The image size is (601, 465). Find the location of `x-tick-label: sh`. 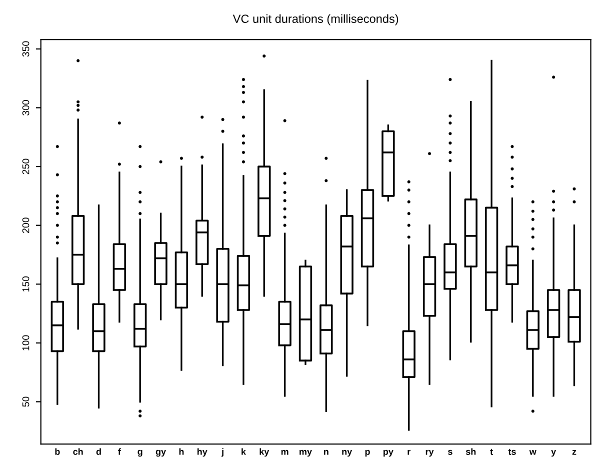

x-tick-label: sh is located at coordinates (471, 451).